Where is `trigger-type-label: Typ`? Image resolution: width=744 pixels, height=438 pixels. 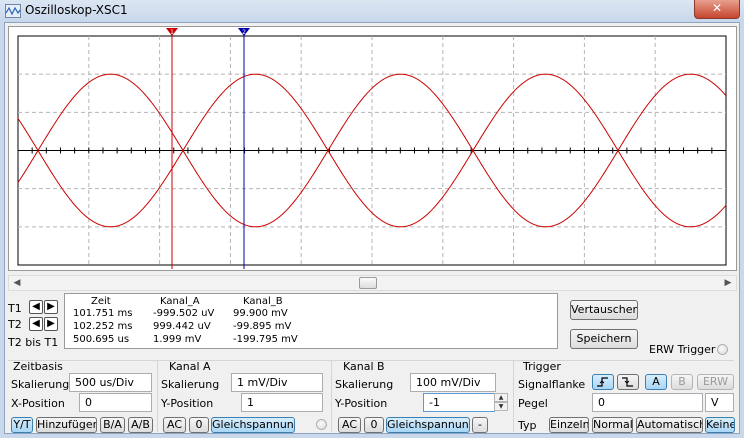
trigger-type-label: Typ is located at coordinates (527, 425).